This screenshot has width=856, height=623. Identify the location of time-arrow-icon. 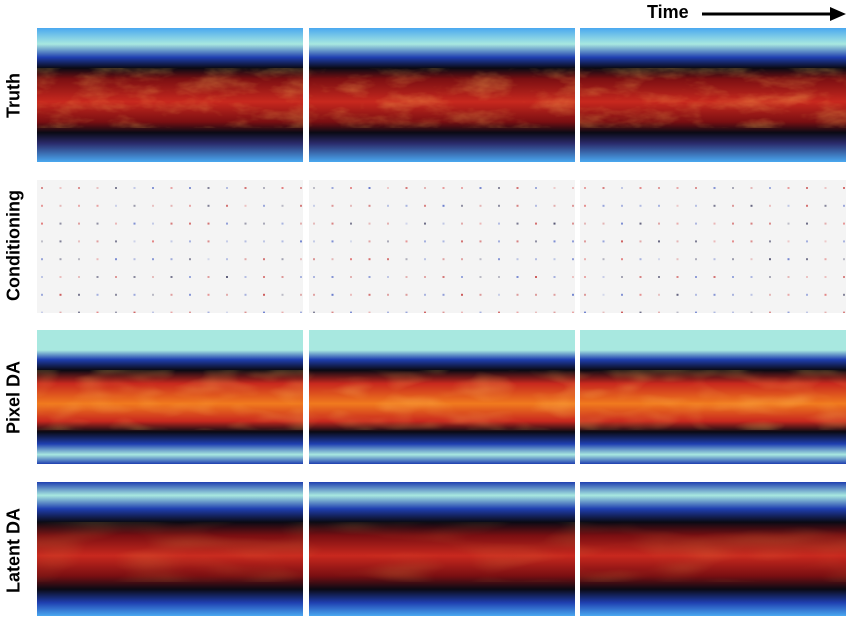
(774, 14).